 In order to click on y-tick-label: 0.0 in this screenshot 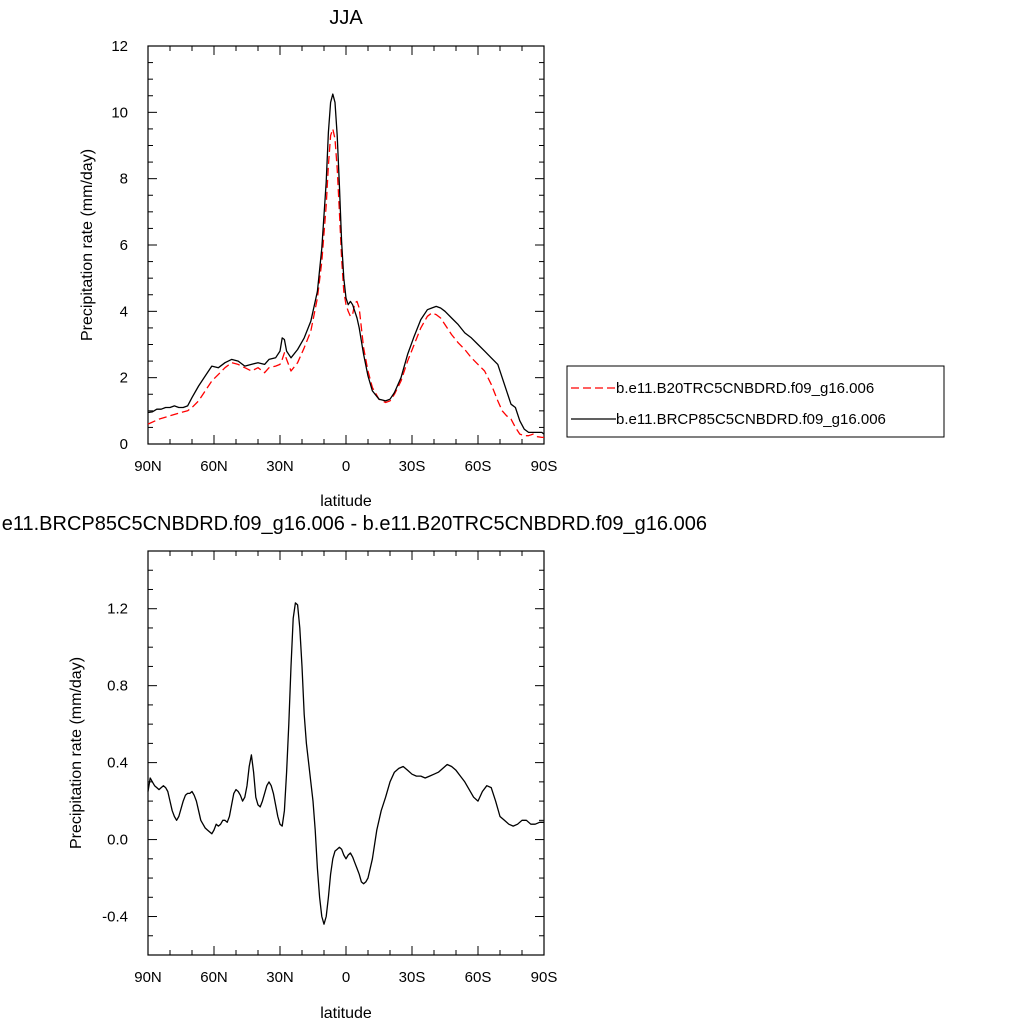, I will do `click(117, 840)`.